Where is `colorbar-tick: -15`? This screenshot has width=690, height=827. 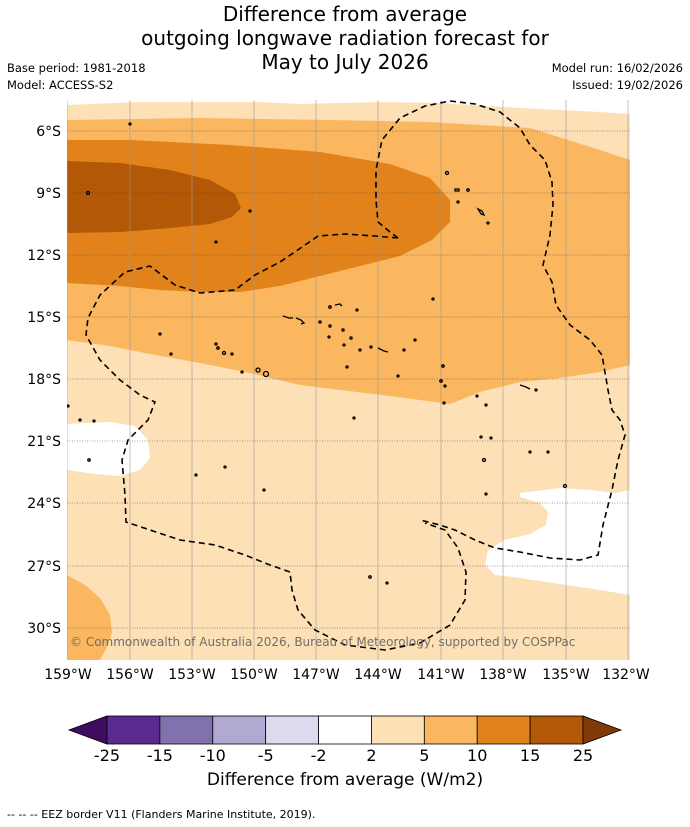 colorbar-tick: -15 is located at coordinates (160, 755).